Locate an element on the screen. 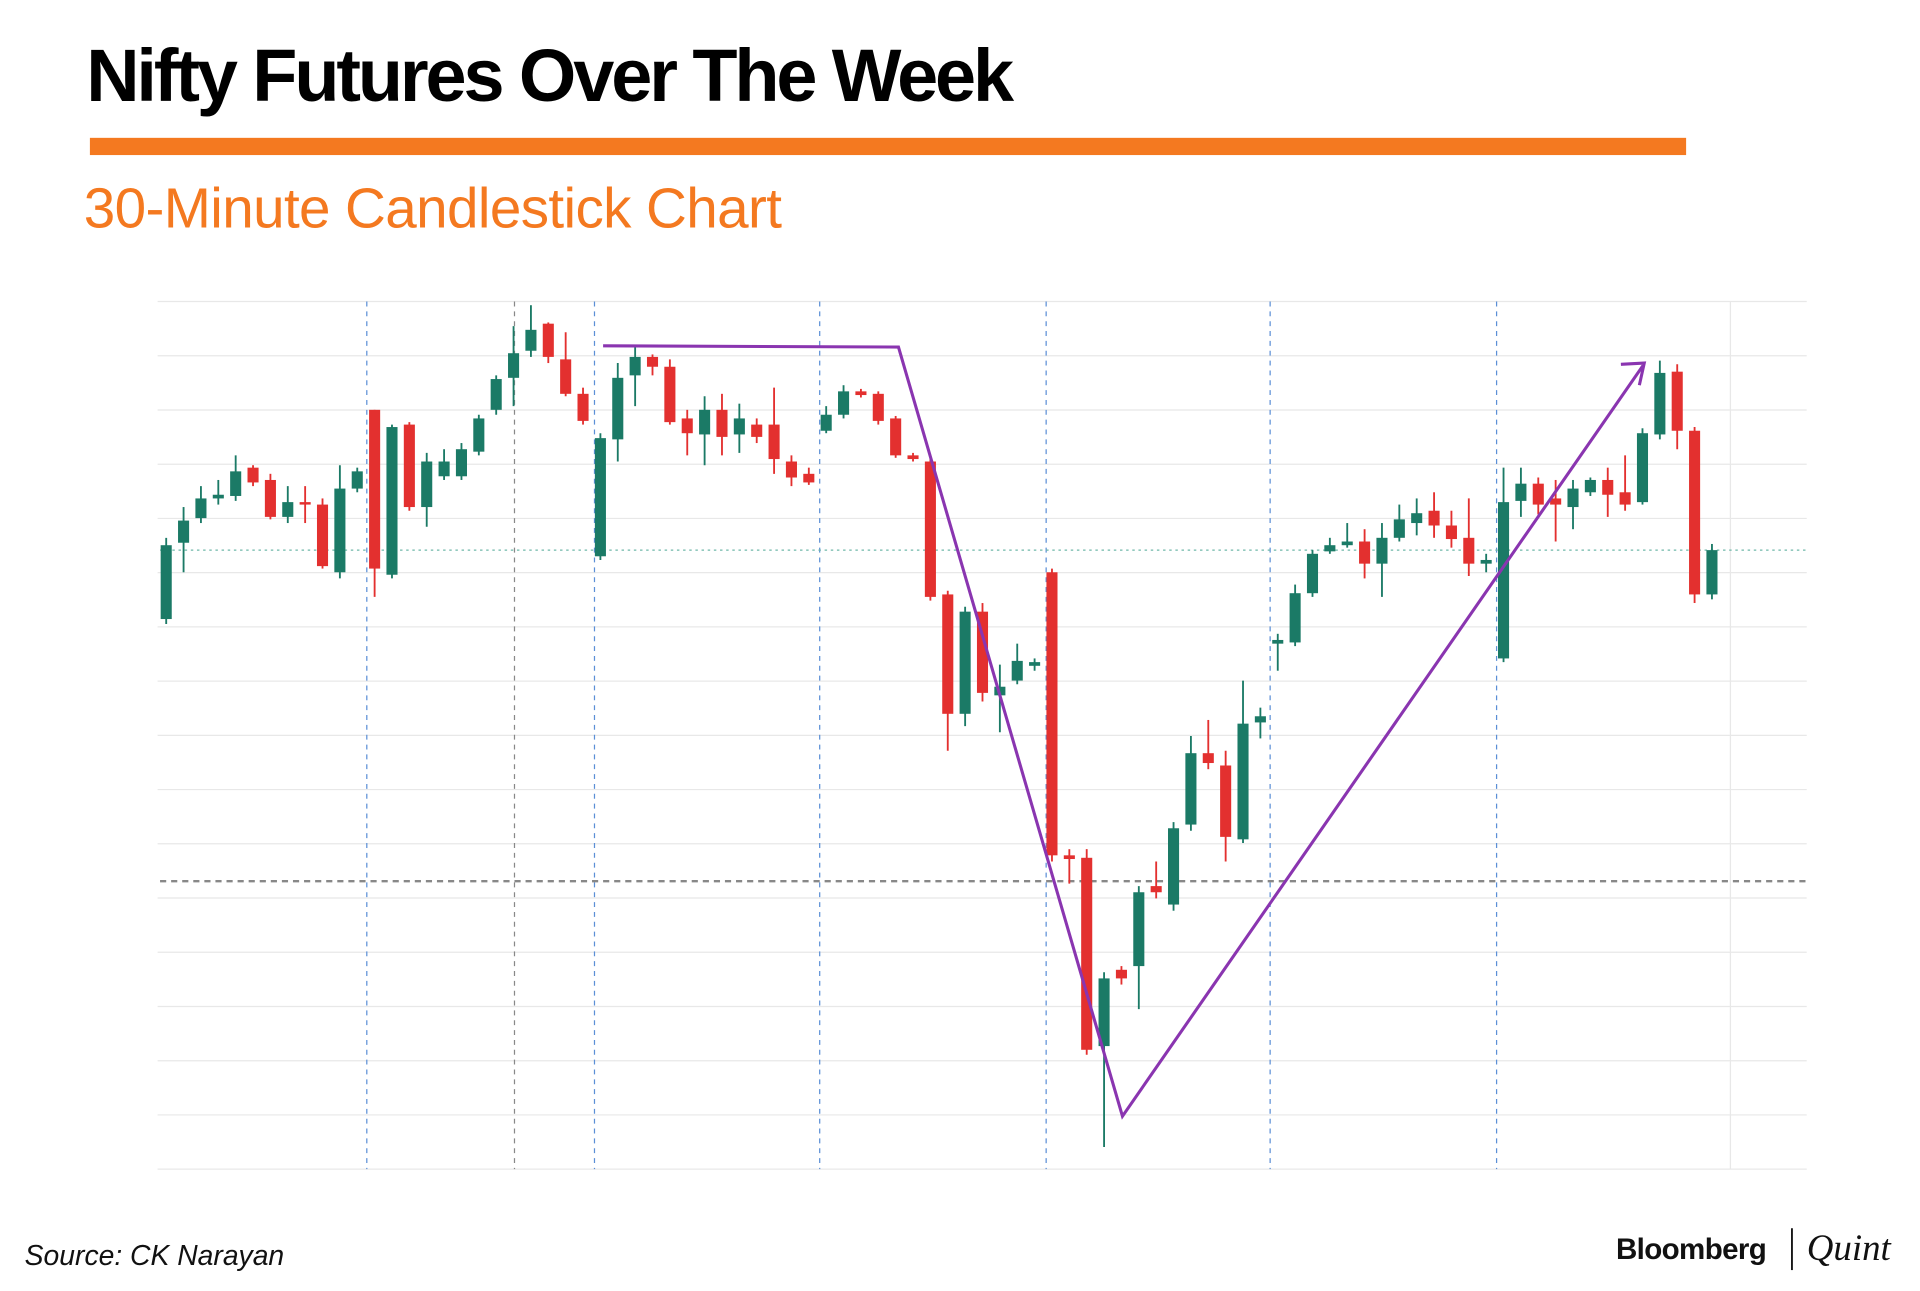 This screenshot has width=1920, height=1291. trend-arrowhead is located at coordinates (1633, 373).